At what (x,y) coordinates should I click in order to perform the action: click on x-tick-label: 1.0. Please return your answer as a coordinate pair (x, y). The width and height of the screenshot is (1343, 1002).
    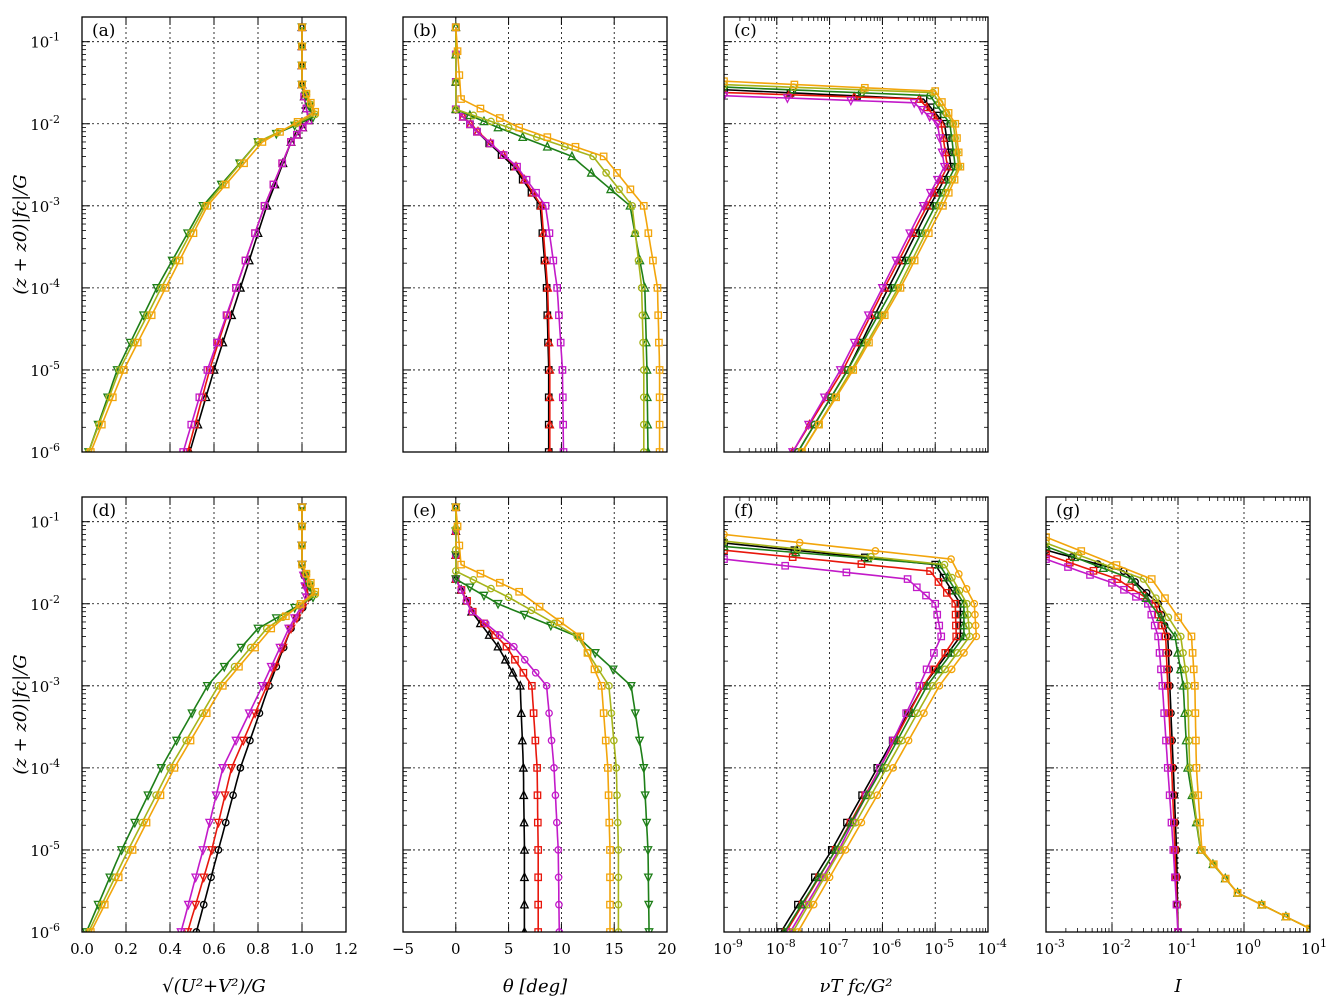
    Looking at the image, I should click on (302, 949).